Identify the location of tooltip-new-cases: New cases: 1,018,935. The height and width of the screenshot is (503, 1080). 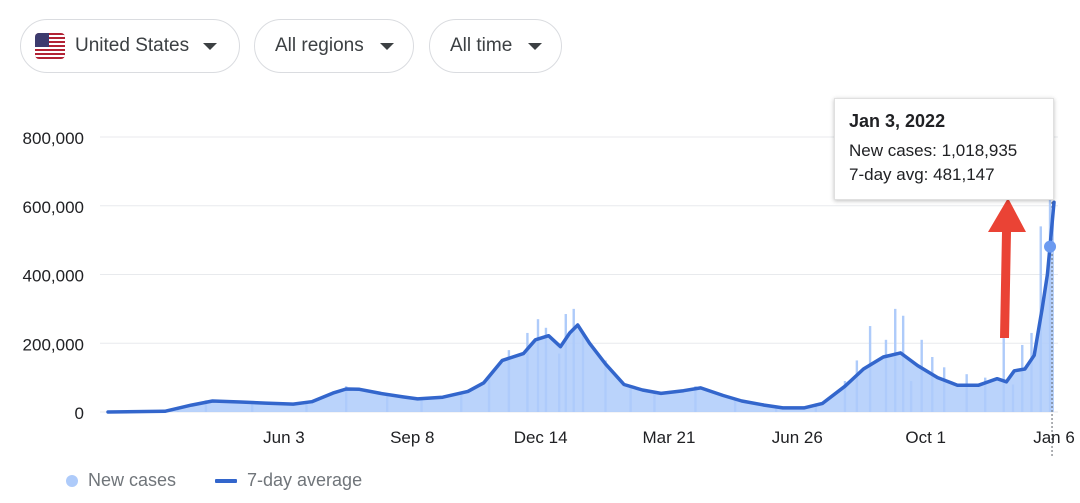
(944, 151).